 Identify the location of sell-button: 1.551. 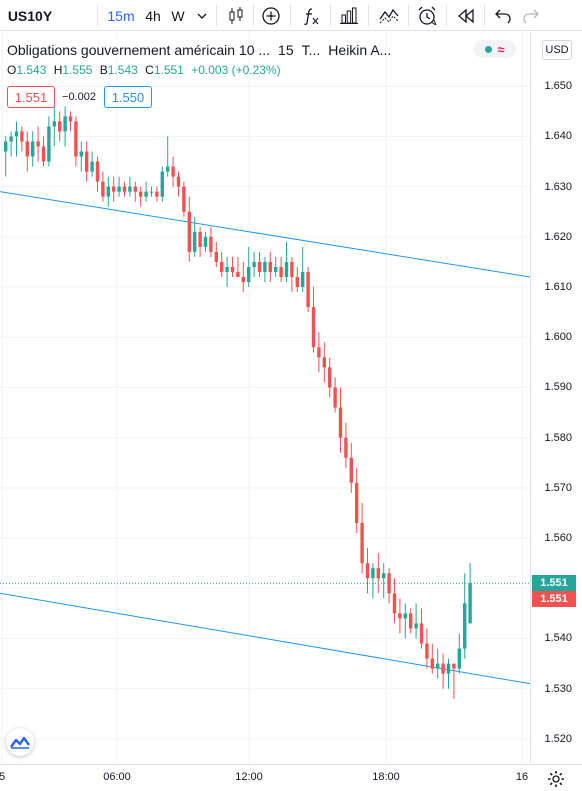
(31, 97).